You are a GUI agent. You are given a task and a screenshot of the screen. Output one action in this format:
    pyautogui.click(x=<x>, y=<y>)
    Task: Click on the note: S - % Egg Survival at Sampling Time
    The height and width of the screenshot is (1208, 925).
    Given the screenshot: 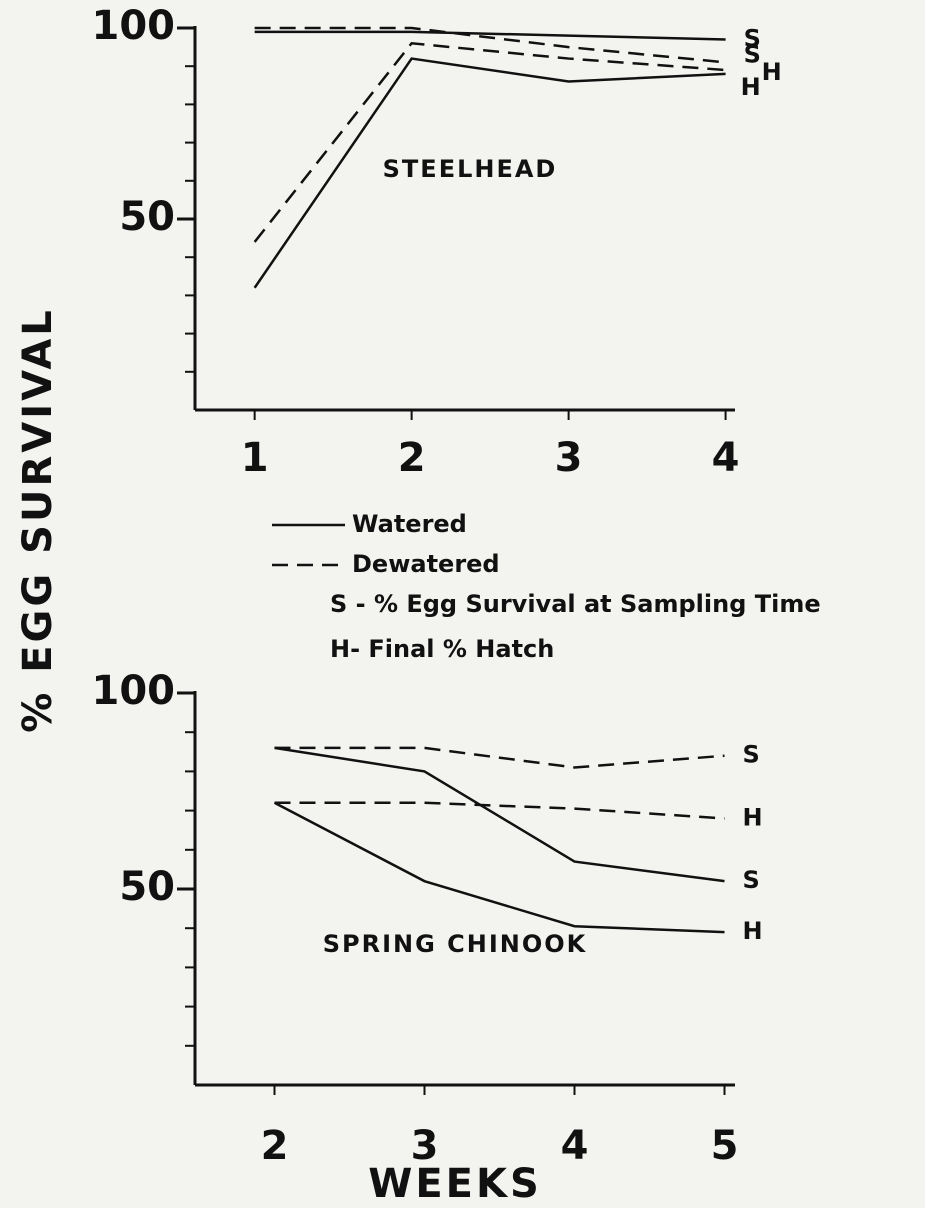 What is the action you would take?
    pyautogui.click(x=575, y=604)
    